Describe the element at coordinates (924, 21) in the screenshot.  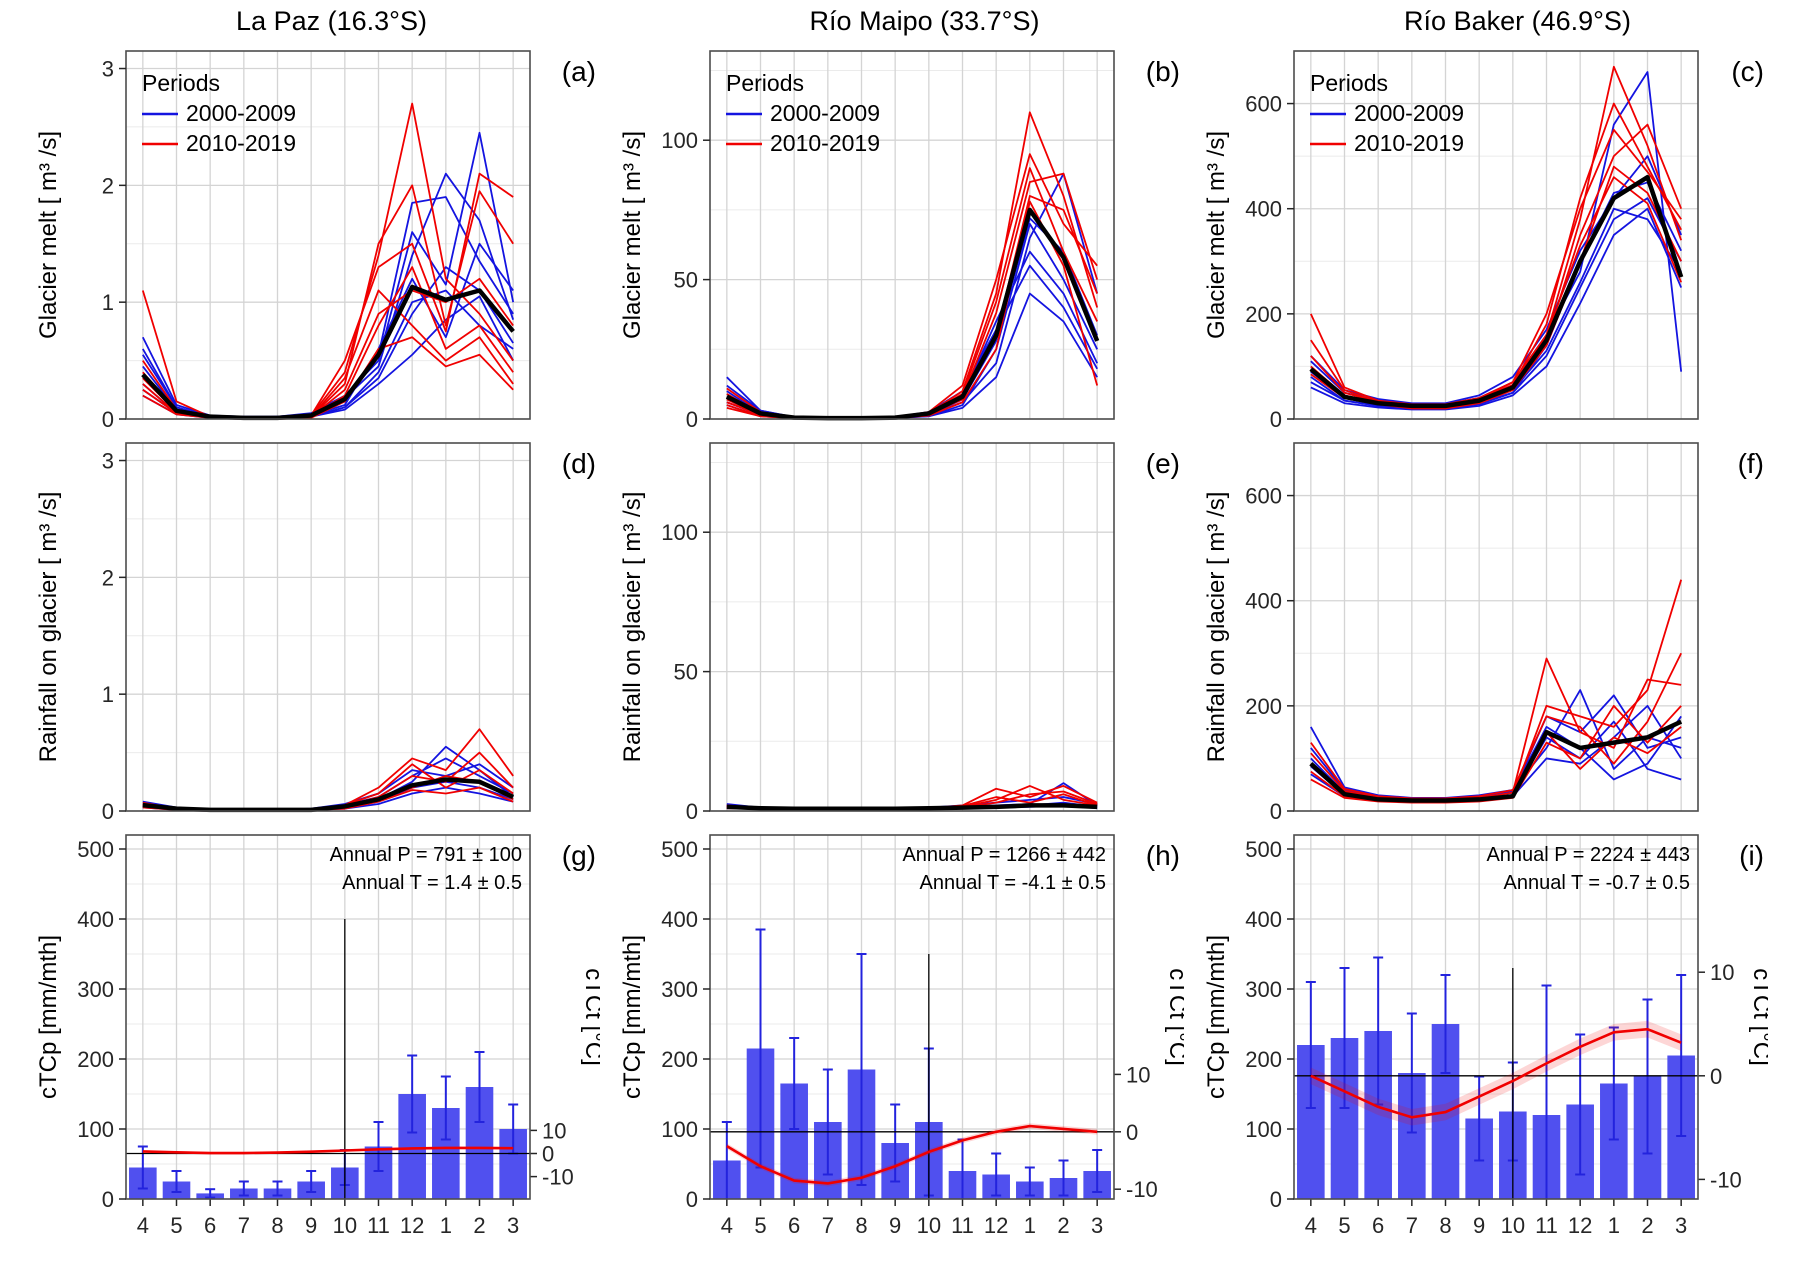
I see `column-title-rio-maipo: Río Maipo (33.7°S)` at that location.